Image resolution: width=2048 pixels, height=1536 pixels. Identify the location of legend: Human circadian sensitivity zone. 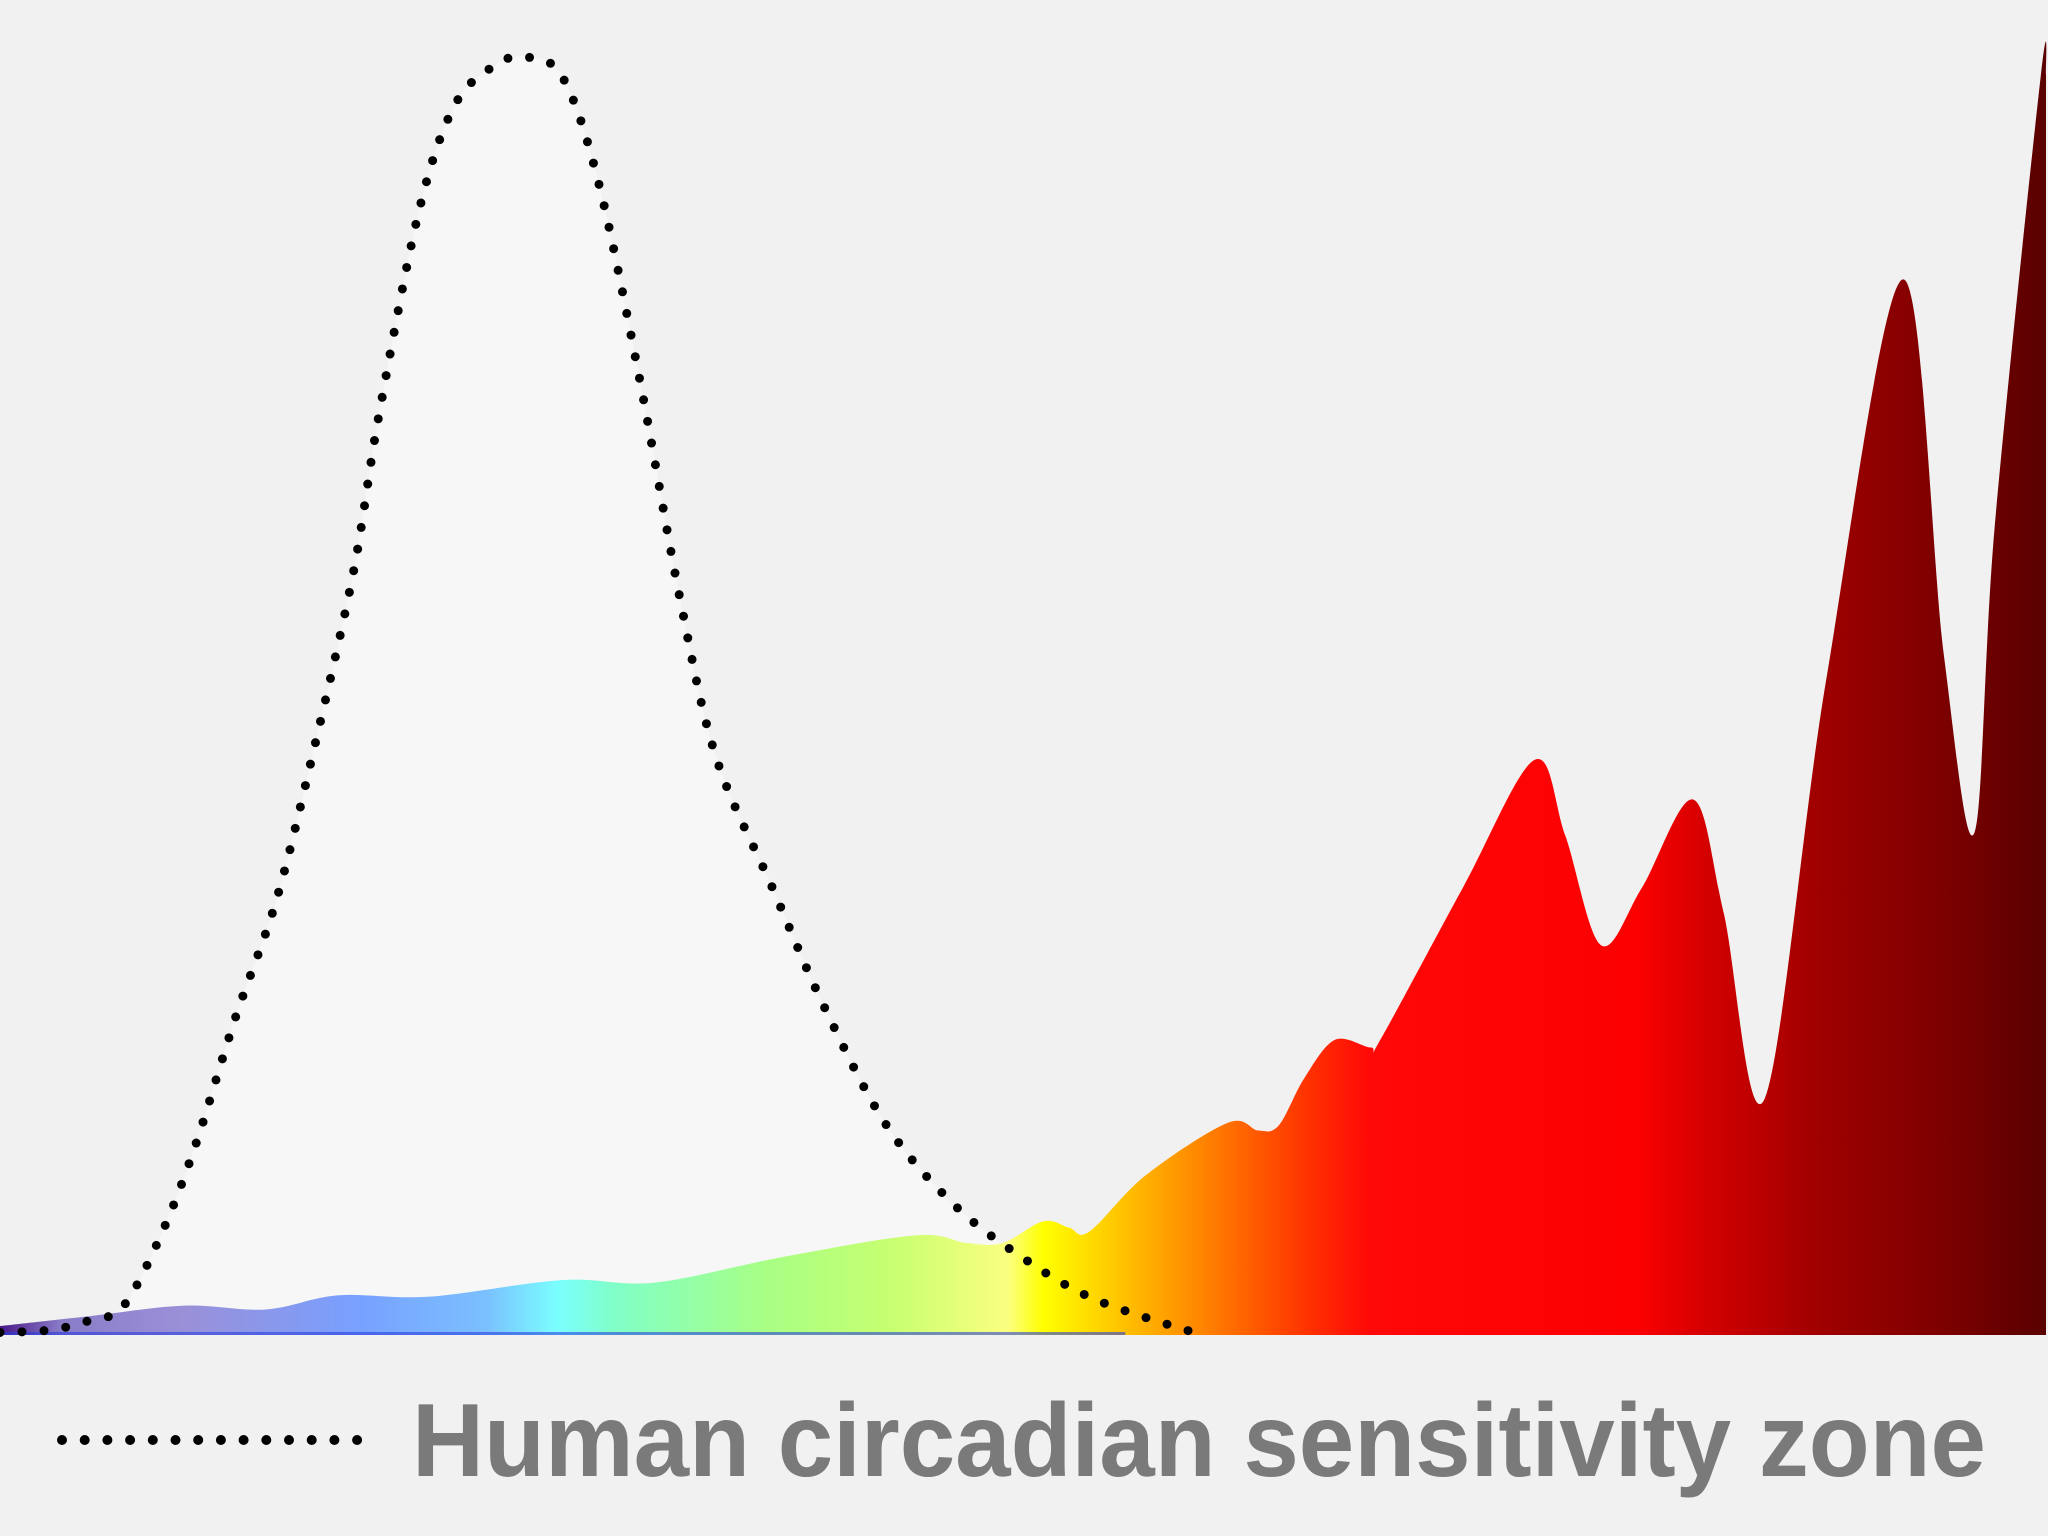
(1021, 1441).